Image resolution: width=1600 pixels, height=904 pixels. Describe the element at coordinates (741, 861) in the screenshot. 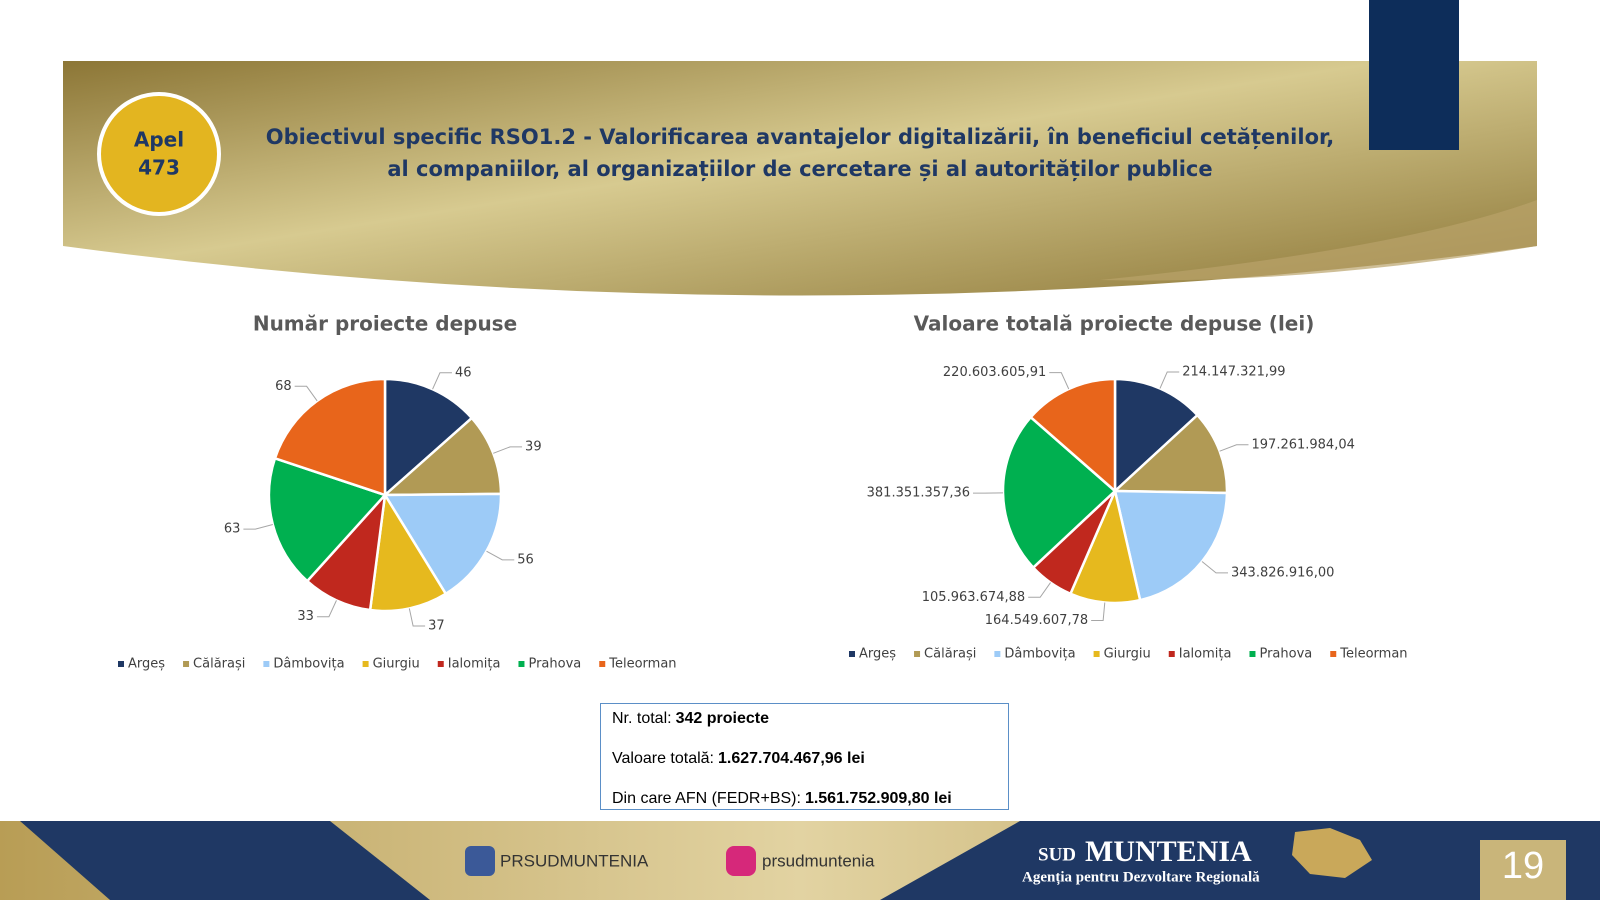

I see `instagram-icon` at that location.